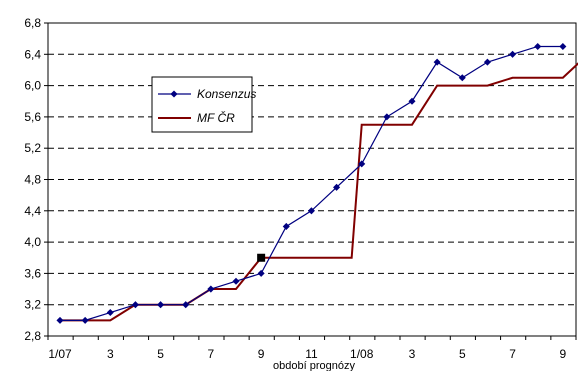 The width and height of the screenshot is (578, 371). What do you see at coordinates (60, 354) in the screenshot?
I see `x-tick-label: 1/07` at bounding box center [60, 354].